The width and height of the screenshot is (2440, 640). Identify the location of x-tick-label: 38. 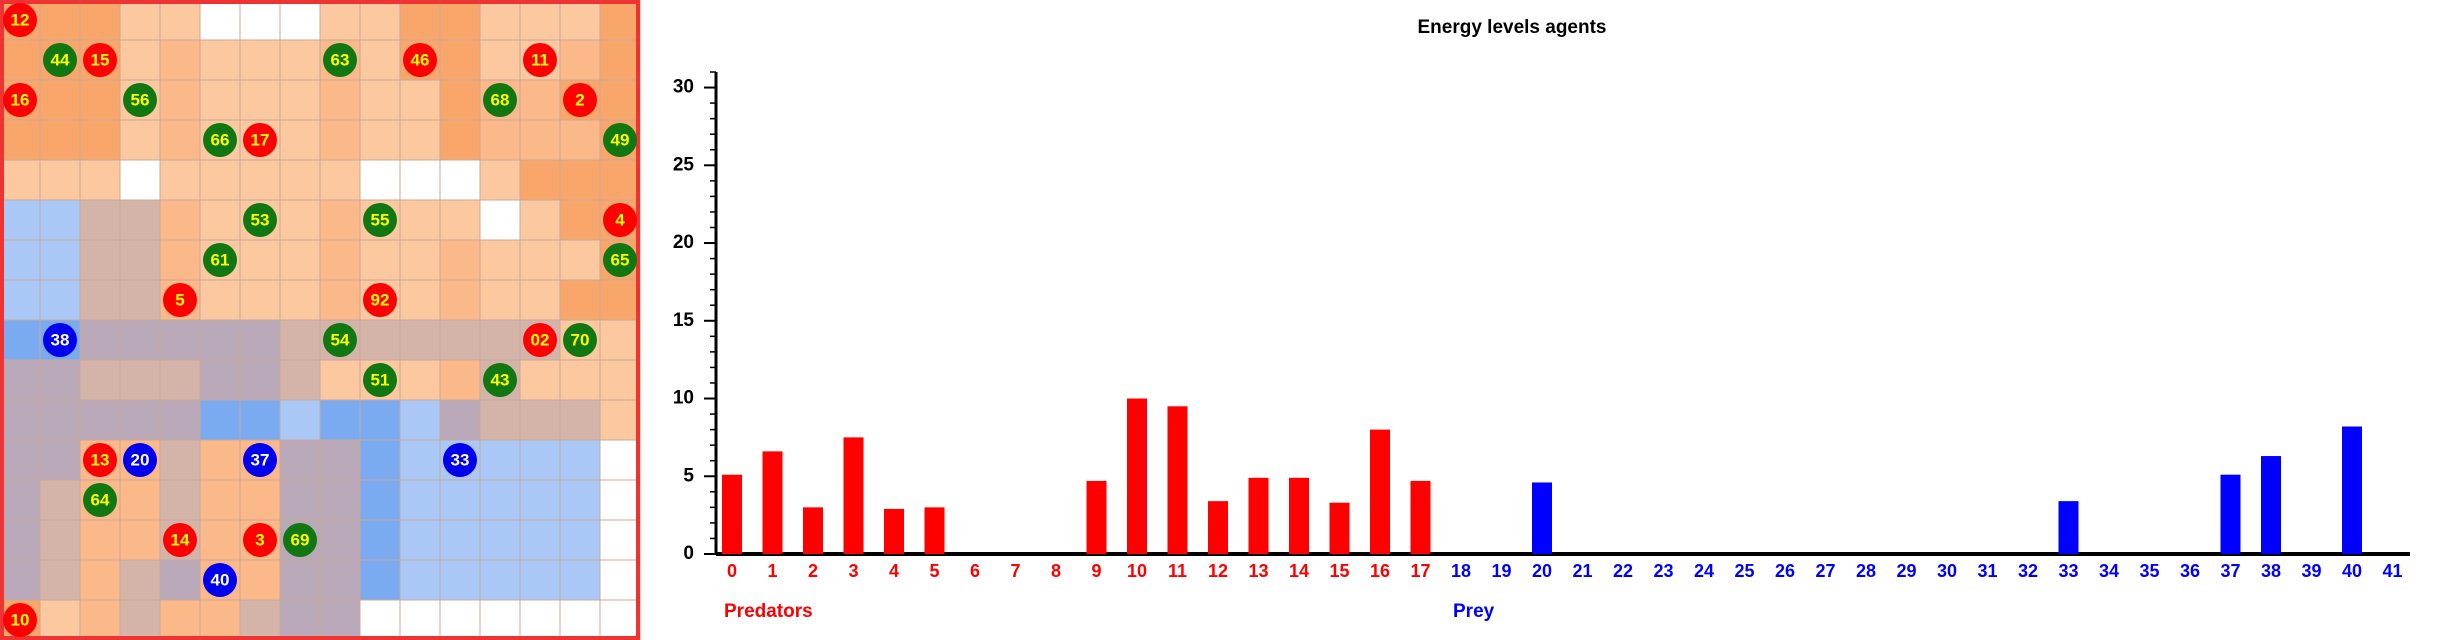
(2271, 571).